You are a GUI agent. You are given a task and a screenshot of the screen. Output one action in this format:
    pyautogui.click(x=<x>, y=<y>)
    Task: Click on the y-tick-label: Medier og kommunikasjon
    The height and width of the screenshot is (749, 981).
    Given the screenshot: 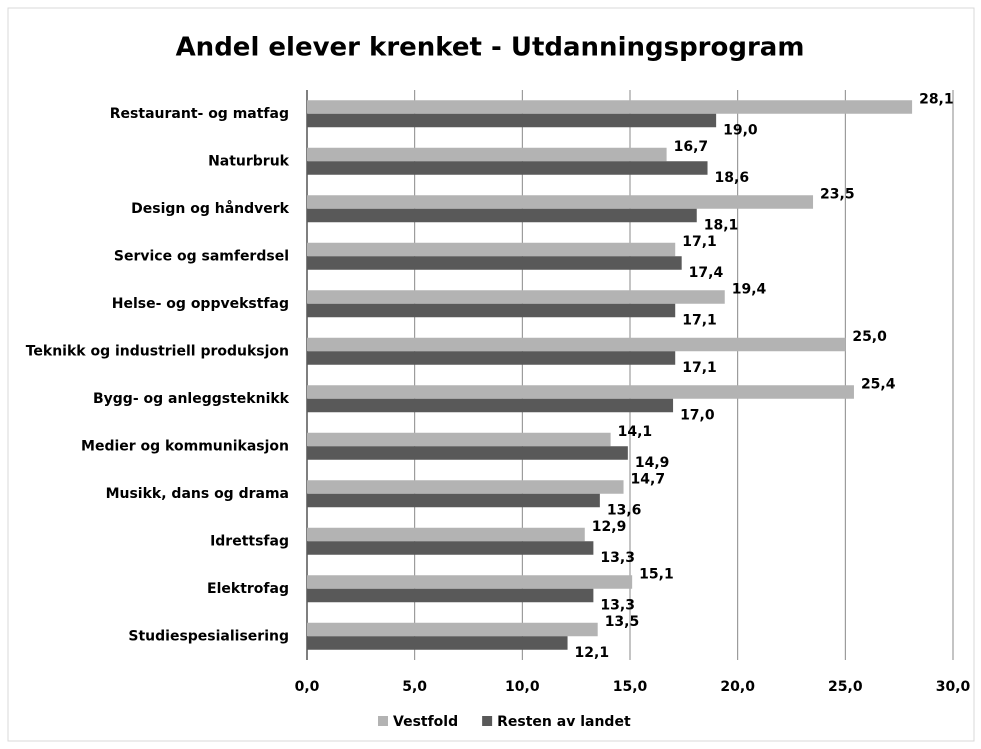 What is the action you would take?
    pyautogui.click(x=185, y=446)
    